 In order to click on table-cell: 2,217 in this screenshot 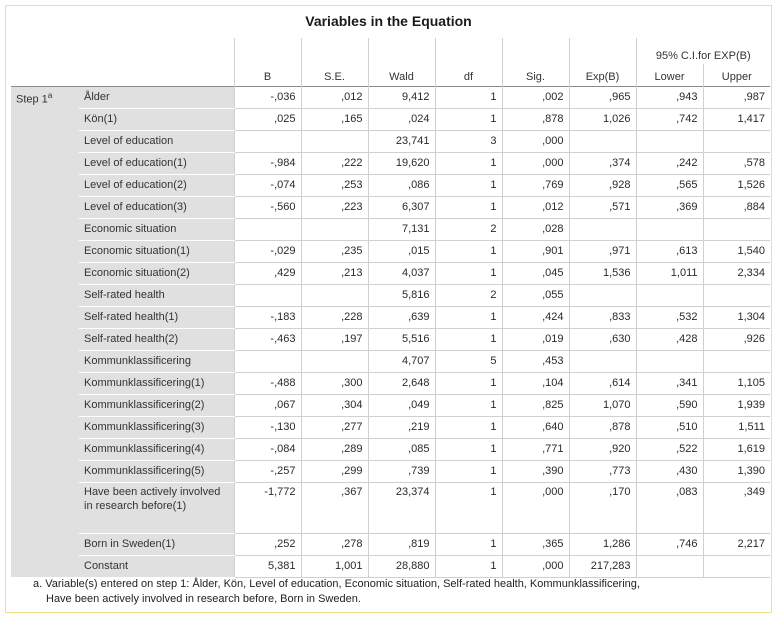, I will do `click(736, 544)`.